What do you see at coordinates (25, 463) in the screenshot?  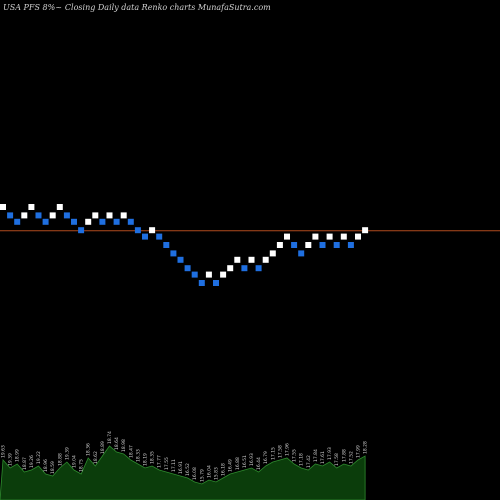 I see `volume-label: 18.87` at bounding box center [25, 463].